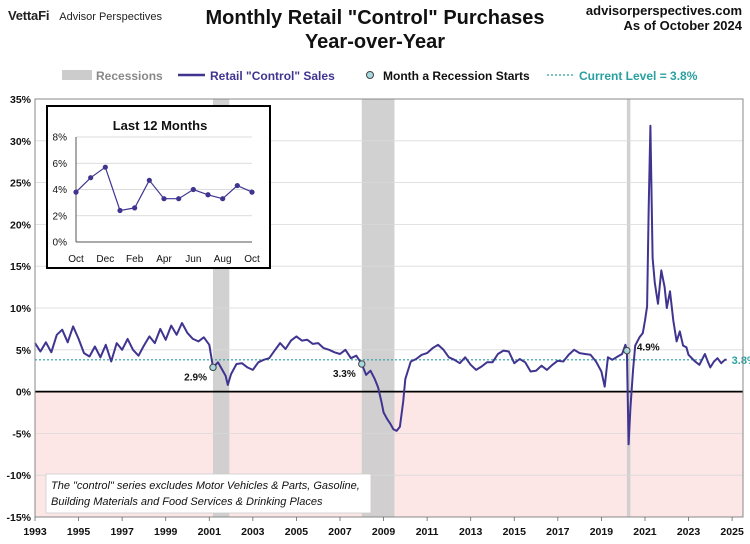 The image size is (750, 544). I want to click on y-tick-label: -5%, so click(21, 434).